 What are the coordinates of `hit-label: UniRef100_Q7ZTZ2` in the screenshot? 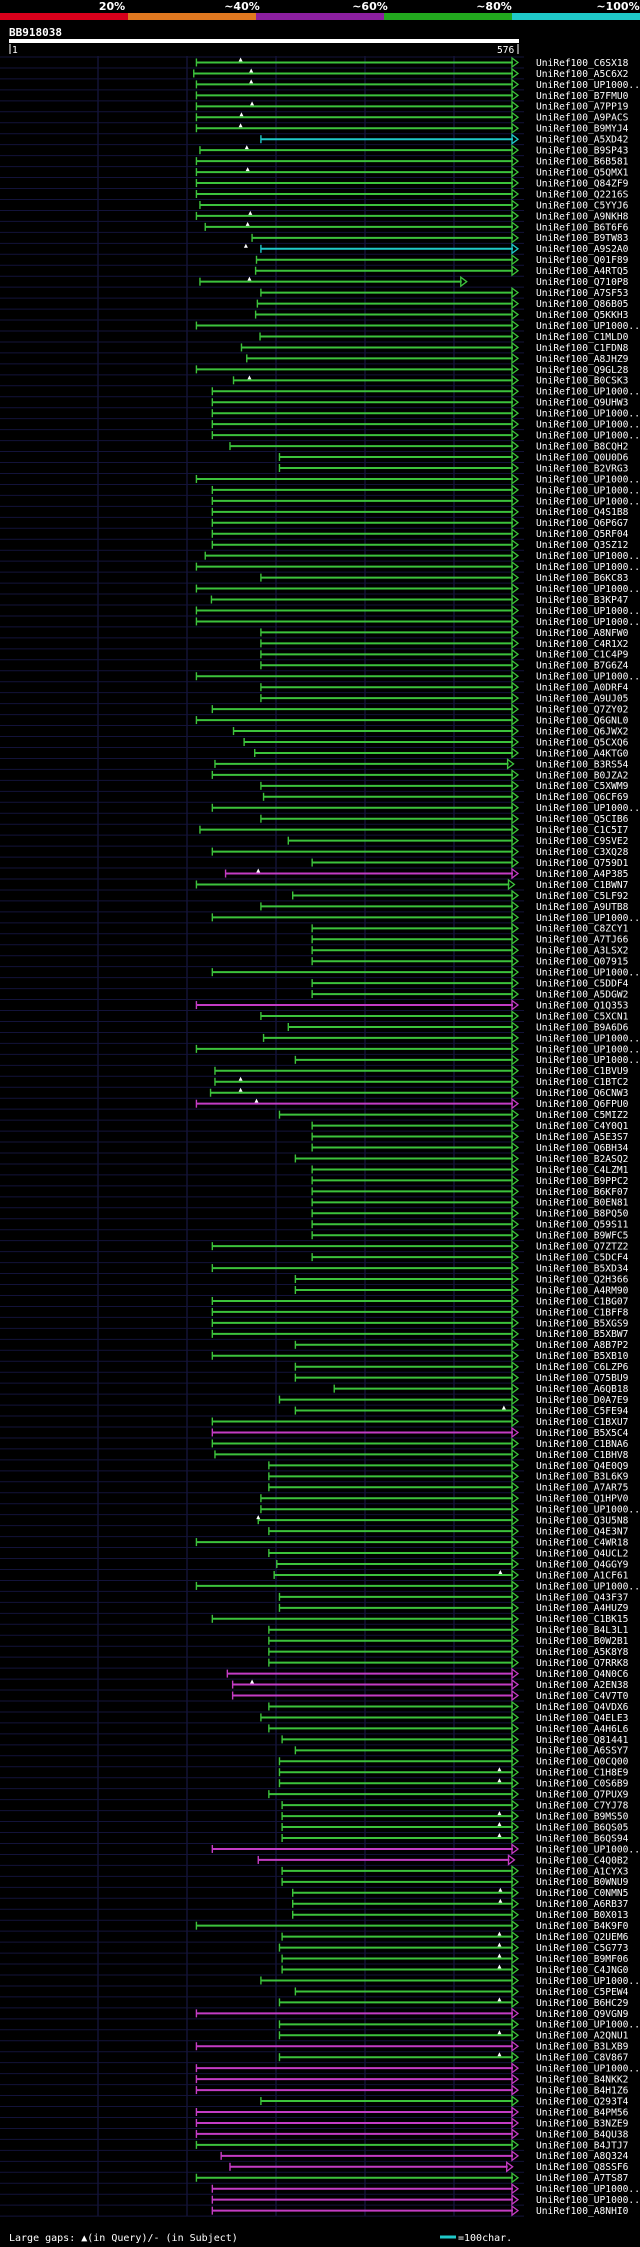 It's located at (582, 1247).